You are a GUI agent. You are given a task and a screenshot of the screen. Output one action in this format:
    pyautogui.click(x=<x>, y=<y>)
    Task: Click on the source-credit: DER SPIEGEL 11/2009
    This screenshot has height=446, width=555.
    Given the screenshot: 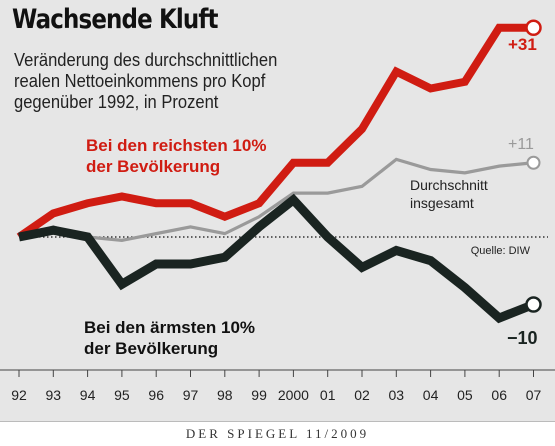 What is the action you would take?
    pyautogui.click(x=277, y=433)
    